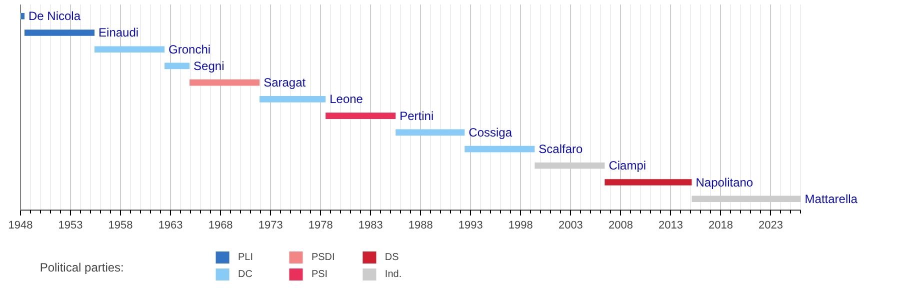 Image resolution: width=900 pixels, height=288 pixels. What do you see at coordinates (246, 257) in the screenshot?
I see `legend-label: PLI` at bounding box center [246, 257].